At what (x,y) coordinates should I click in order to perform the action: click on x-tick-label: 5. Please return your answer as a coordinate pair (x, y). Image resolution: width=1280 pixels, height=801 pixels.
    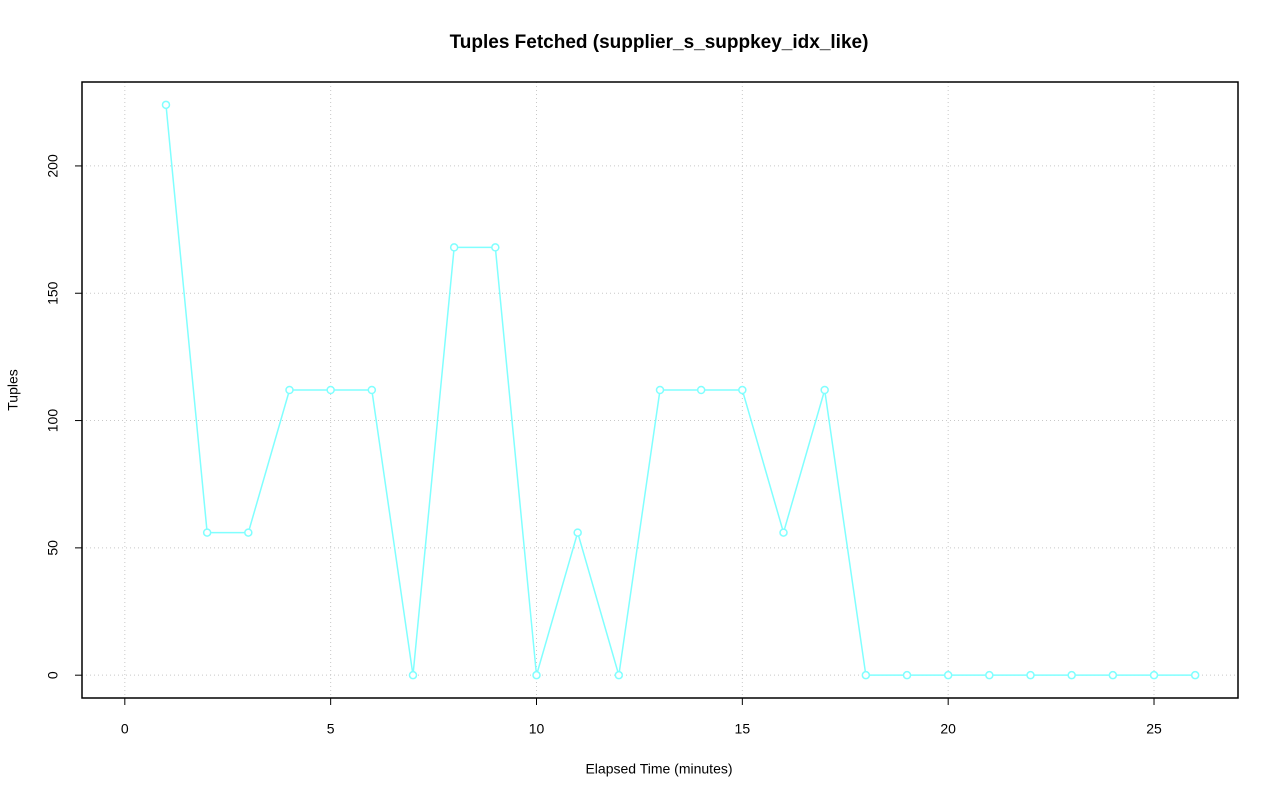
    Looking at the image, I should click on (331, 729).